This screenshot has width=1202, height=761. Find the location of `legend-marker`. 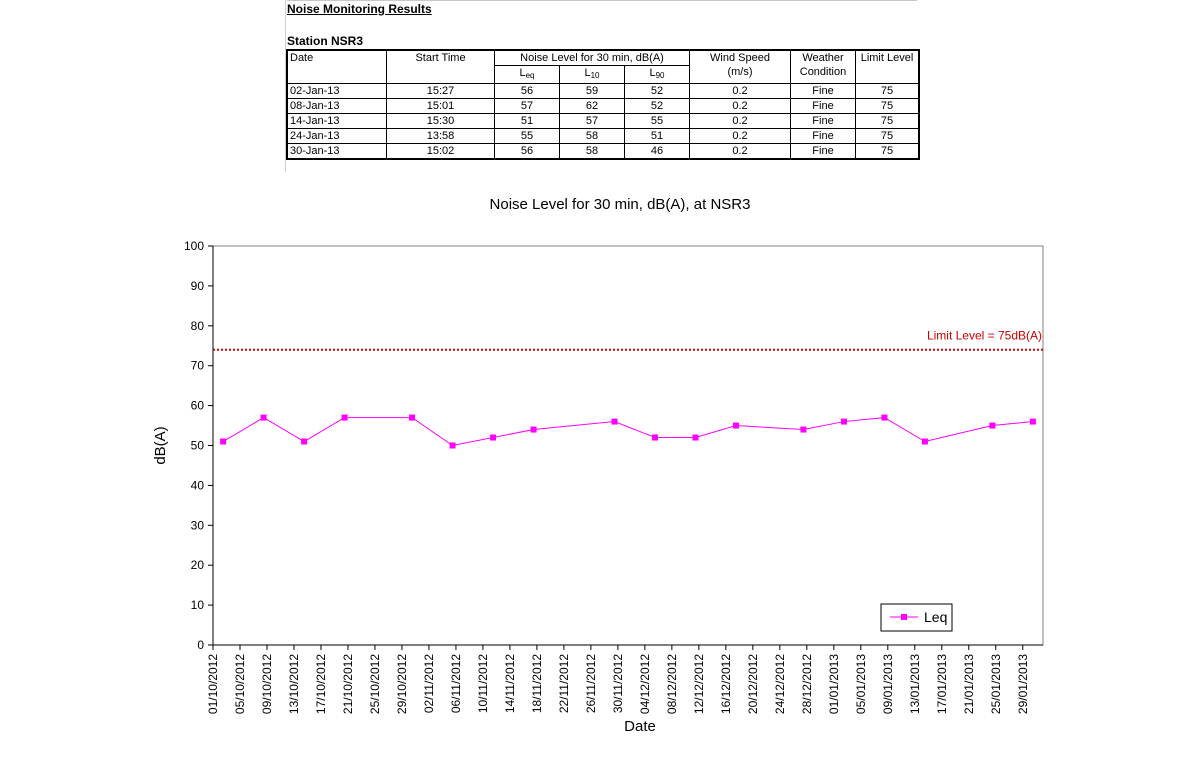

legend-marker is located at coordinates (904, 617).